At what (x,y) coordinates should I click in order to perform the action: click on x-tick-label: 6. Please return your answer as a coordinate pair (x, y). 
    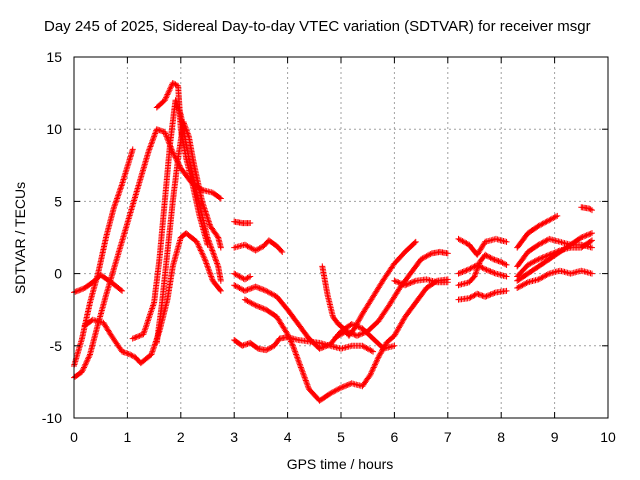
    Looking at the image, I should click on (395, 437).